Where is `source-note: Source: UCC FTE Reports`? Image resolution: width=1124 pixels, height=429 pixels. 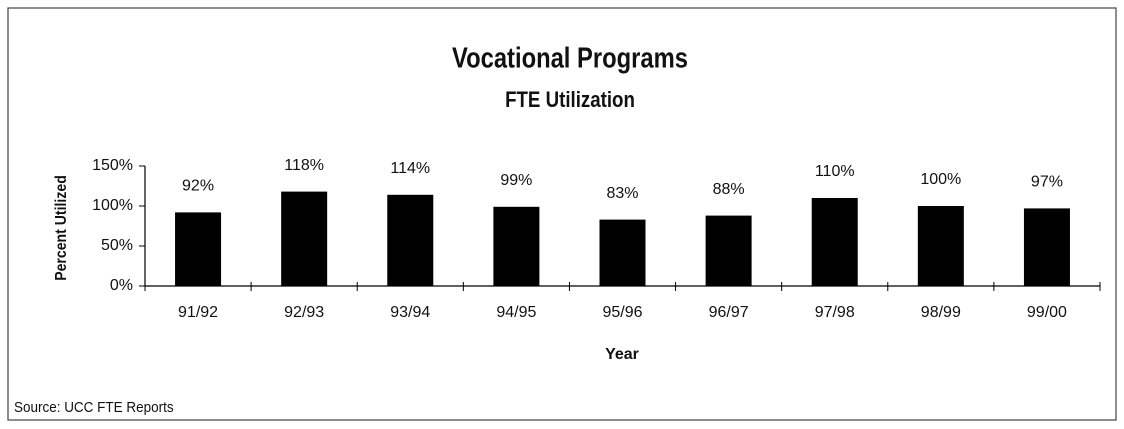
source-note: Source: UCC FTE Reports is located at coordinates (94, 407).